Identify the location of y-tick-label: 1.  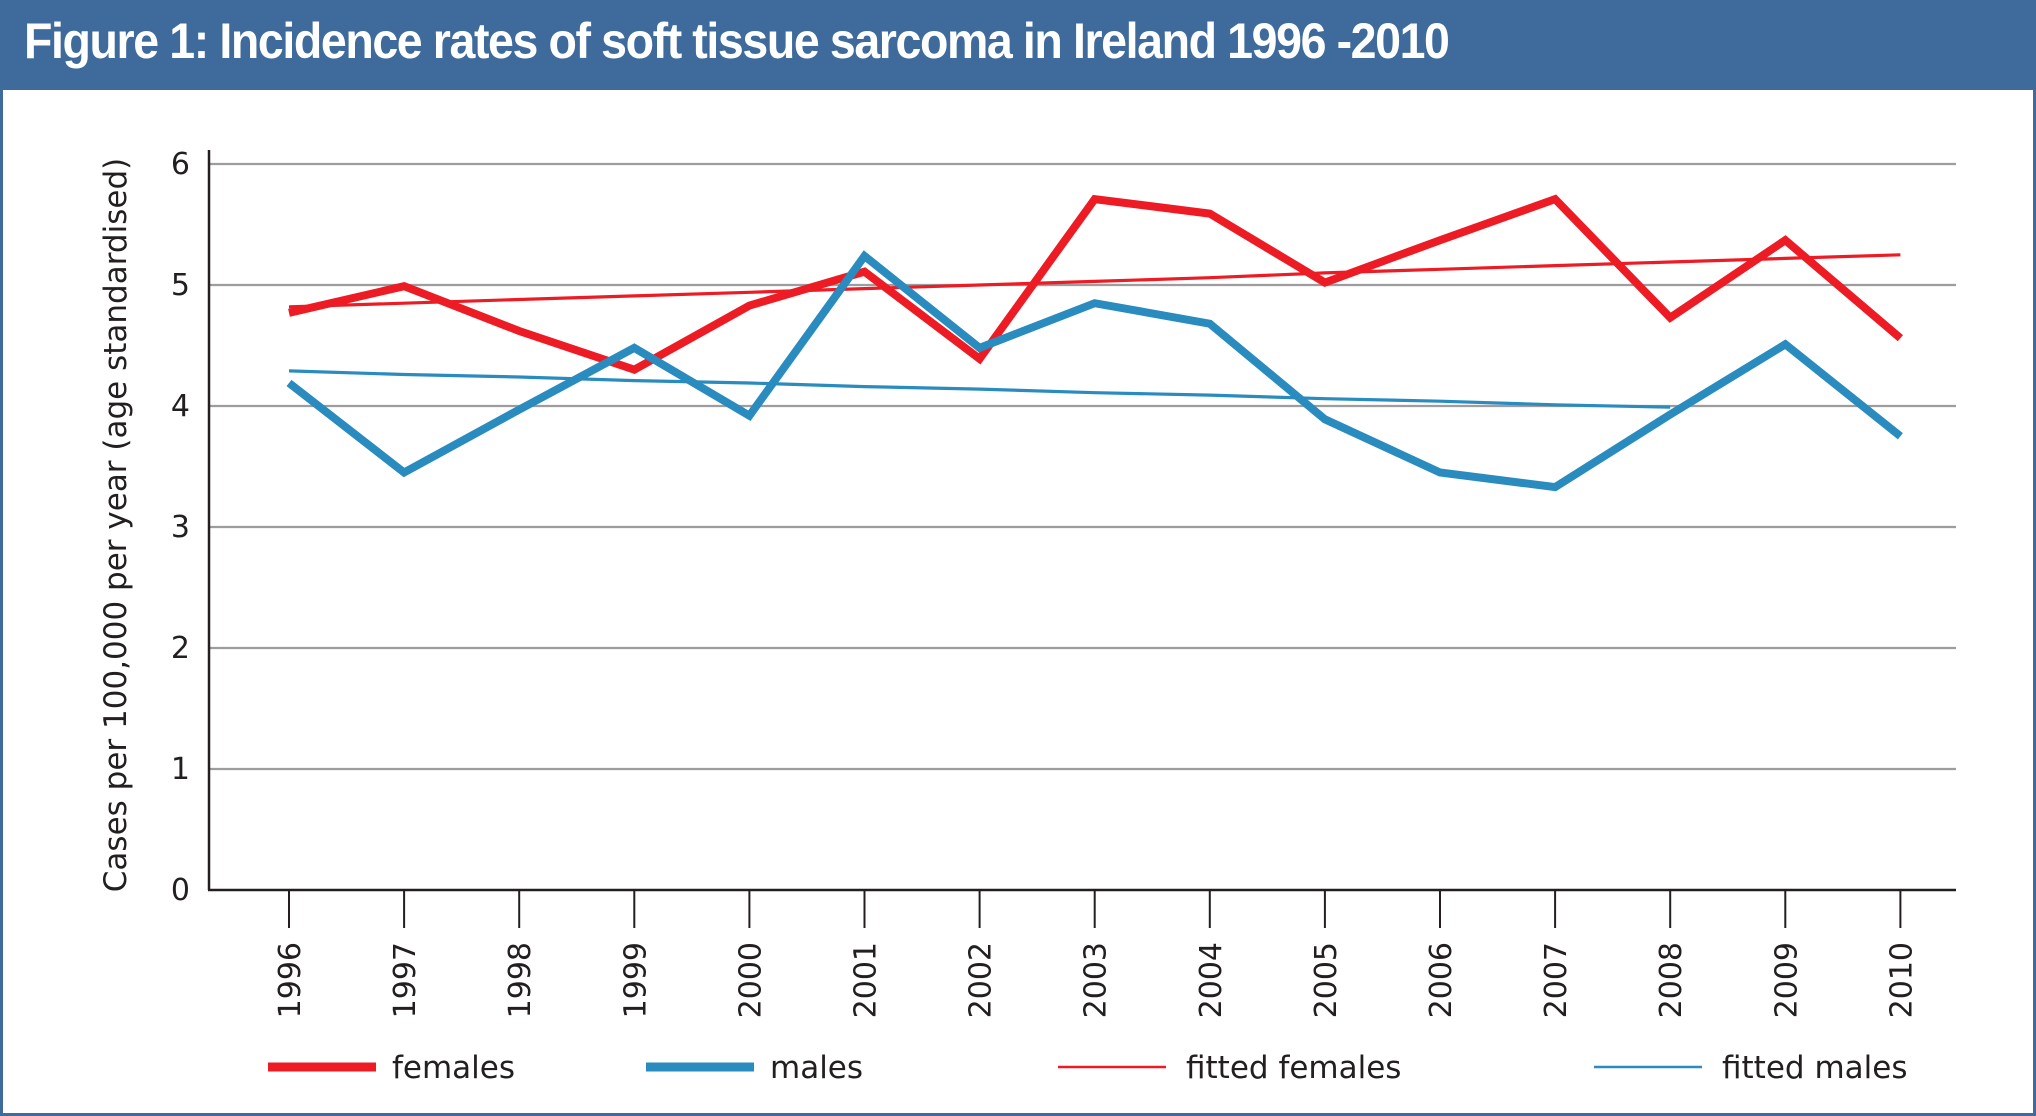
(180, 769).